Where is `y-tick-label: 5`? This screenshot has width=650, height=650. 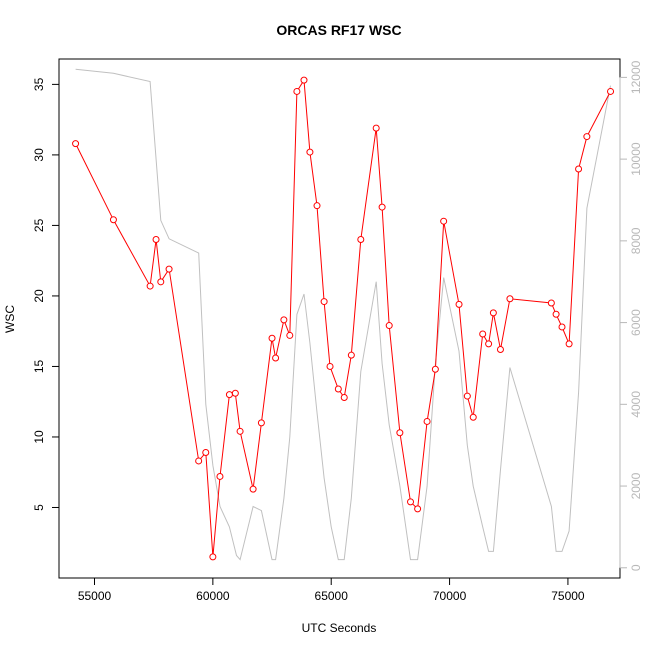
y-tick-label: 5 is located at coordinates (39, 507).